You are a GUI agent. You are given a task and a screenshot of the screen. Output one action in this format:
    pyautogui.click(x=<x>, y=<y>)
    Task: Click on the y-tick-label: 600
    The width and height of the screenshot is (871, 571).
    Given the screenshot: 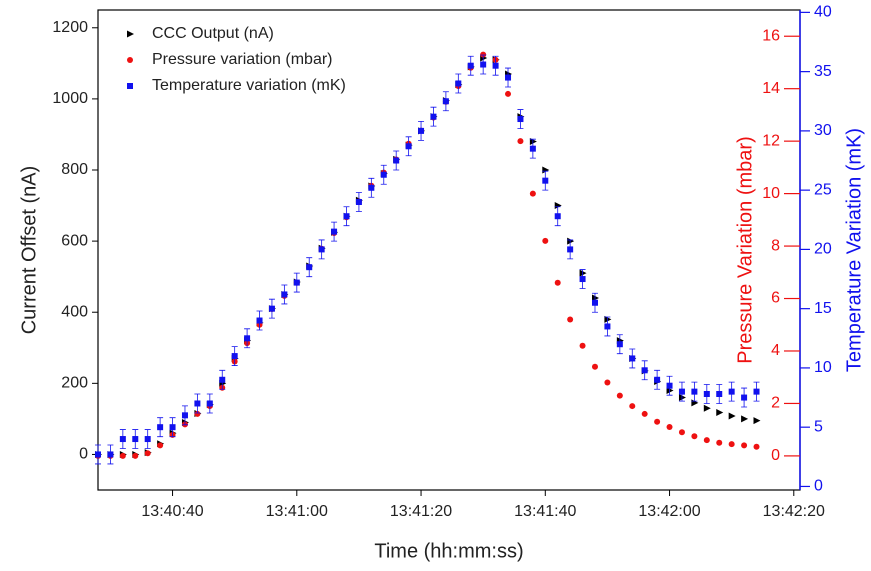 What is the action you would take?
    pyautogui.click(x=74, y=240)
    